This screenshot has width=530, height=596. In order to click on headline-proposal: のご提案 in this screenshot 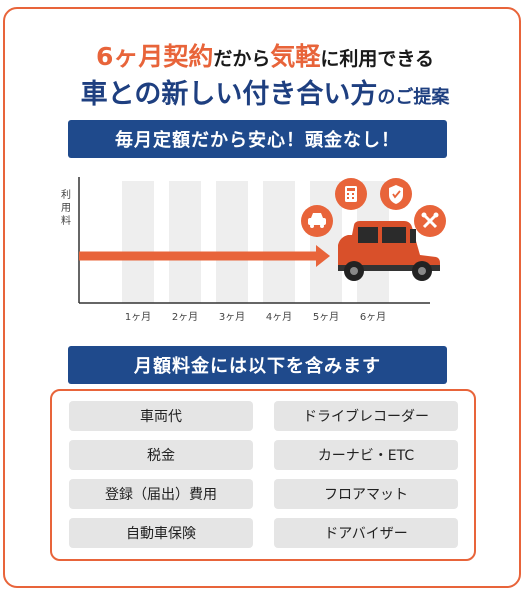, I will do `click(413, 97)`.